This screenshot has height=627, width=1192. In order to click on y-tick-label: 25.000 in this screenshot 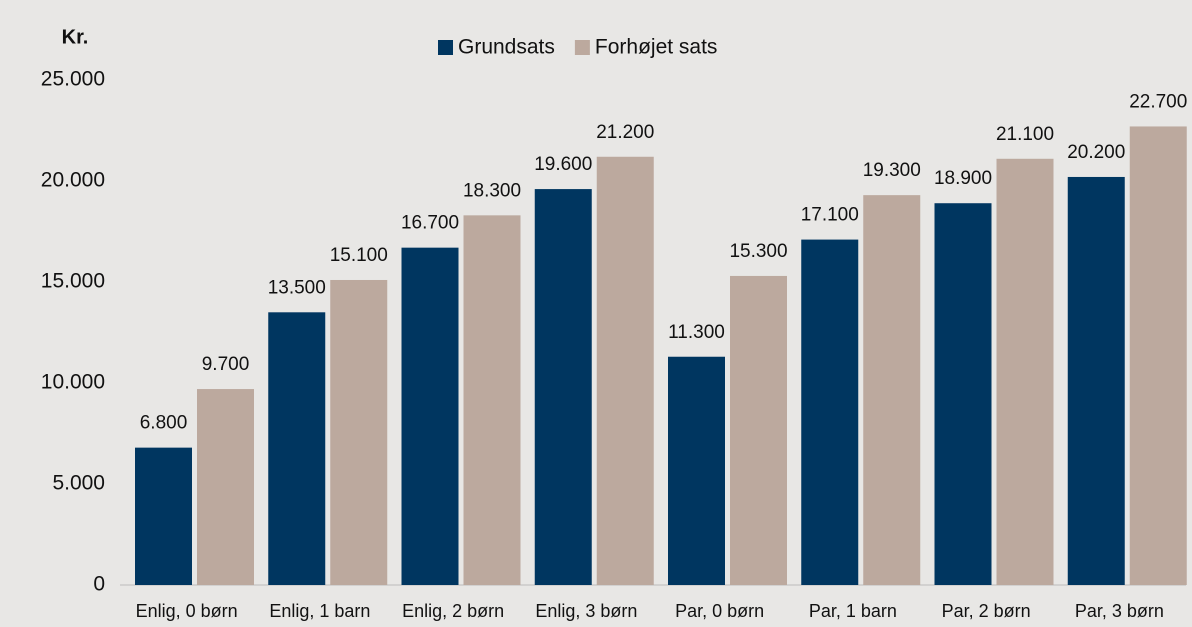, I will do `click(73, 79)`.